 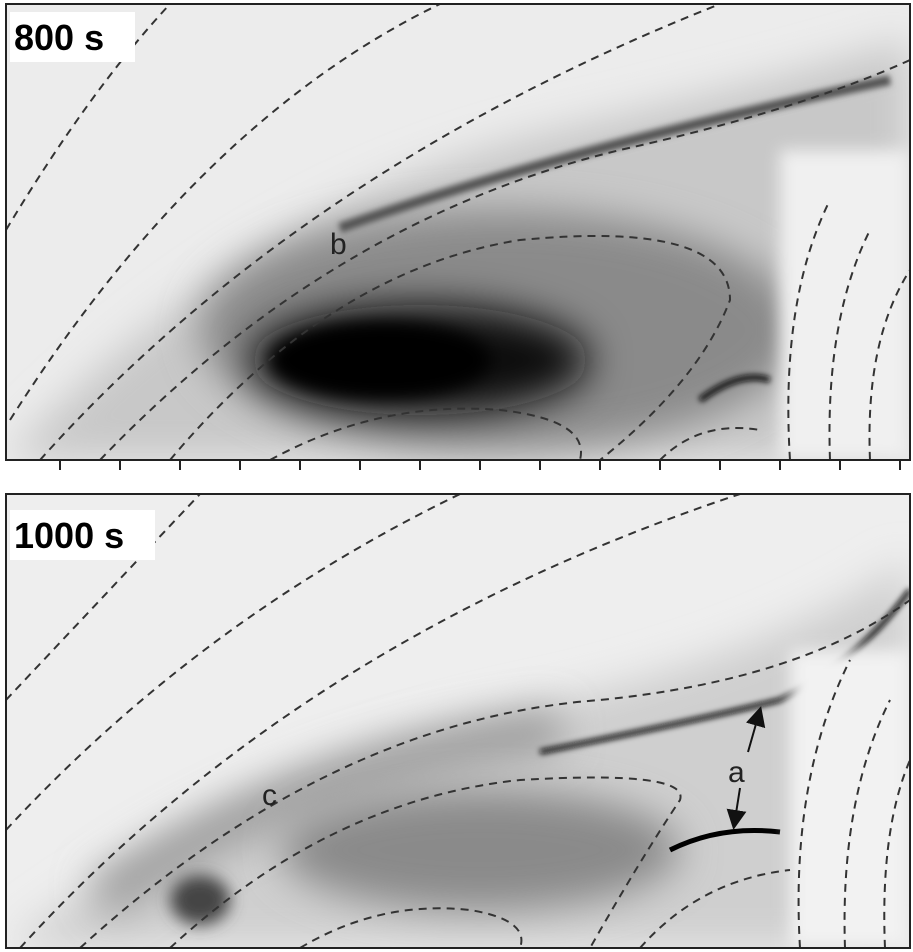 I want to click on tick-row, so click(x=480, y=465).